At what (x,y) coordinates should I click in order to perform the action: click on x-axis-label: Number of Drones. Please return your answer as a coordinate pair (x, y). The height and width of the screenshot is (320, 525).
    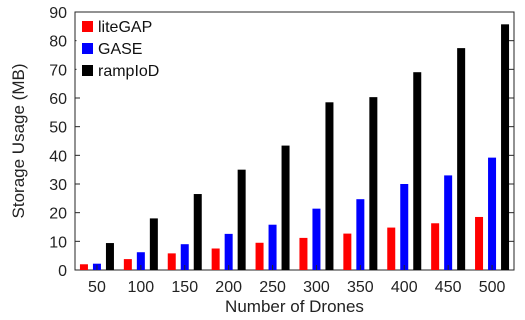
    Looking at the image, I should click on (294, 306).